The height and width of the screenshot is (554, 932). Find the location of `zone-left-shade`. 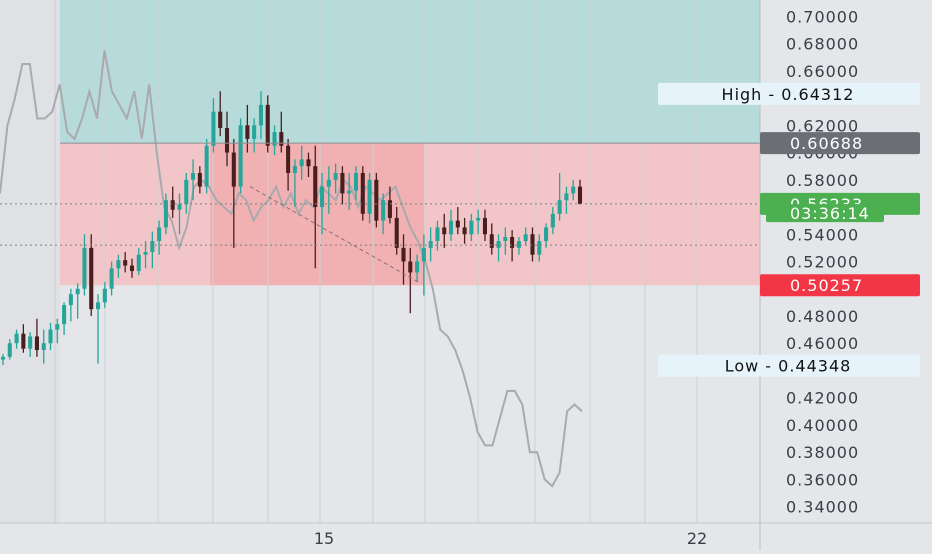

zone-left-shade is located at coordinates (30, 261).